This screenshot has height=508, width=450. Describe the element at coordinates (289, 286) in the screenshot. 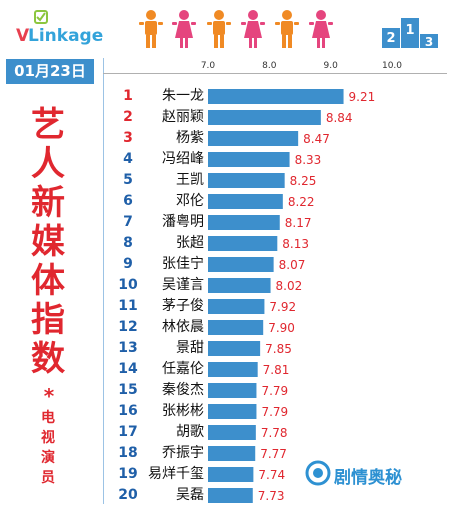

I see `value-label: 8.02` at that location.